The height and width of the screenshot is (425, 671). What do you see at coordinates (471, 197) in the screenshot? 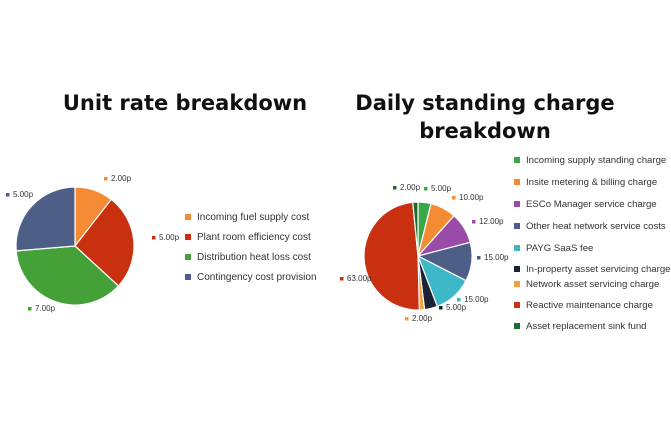
I see `data-label: 10.00p` at bounding box center [471, 197].